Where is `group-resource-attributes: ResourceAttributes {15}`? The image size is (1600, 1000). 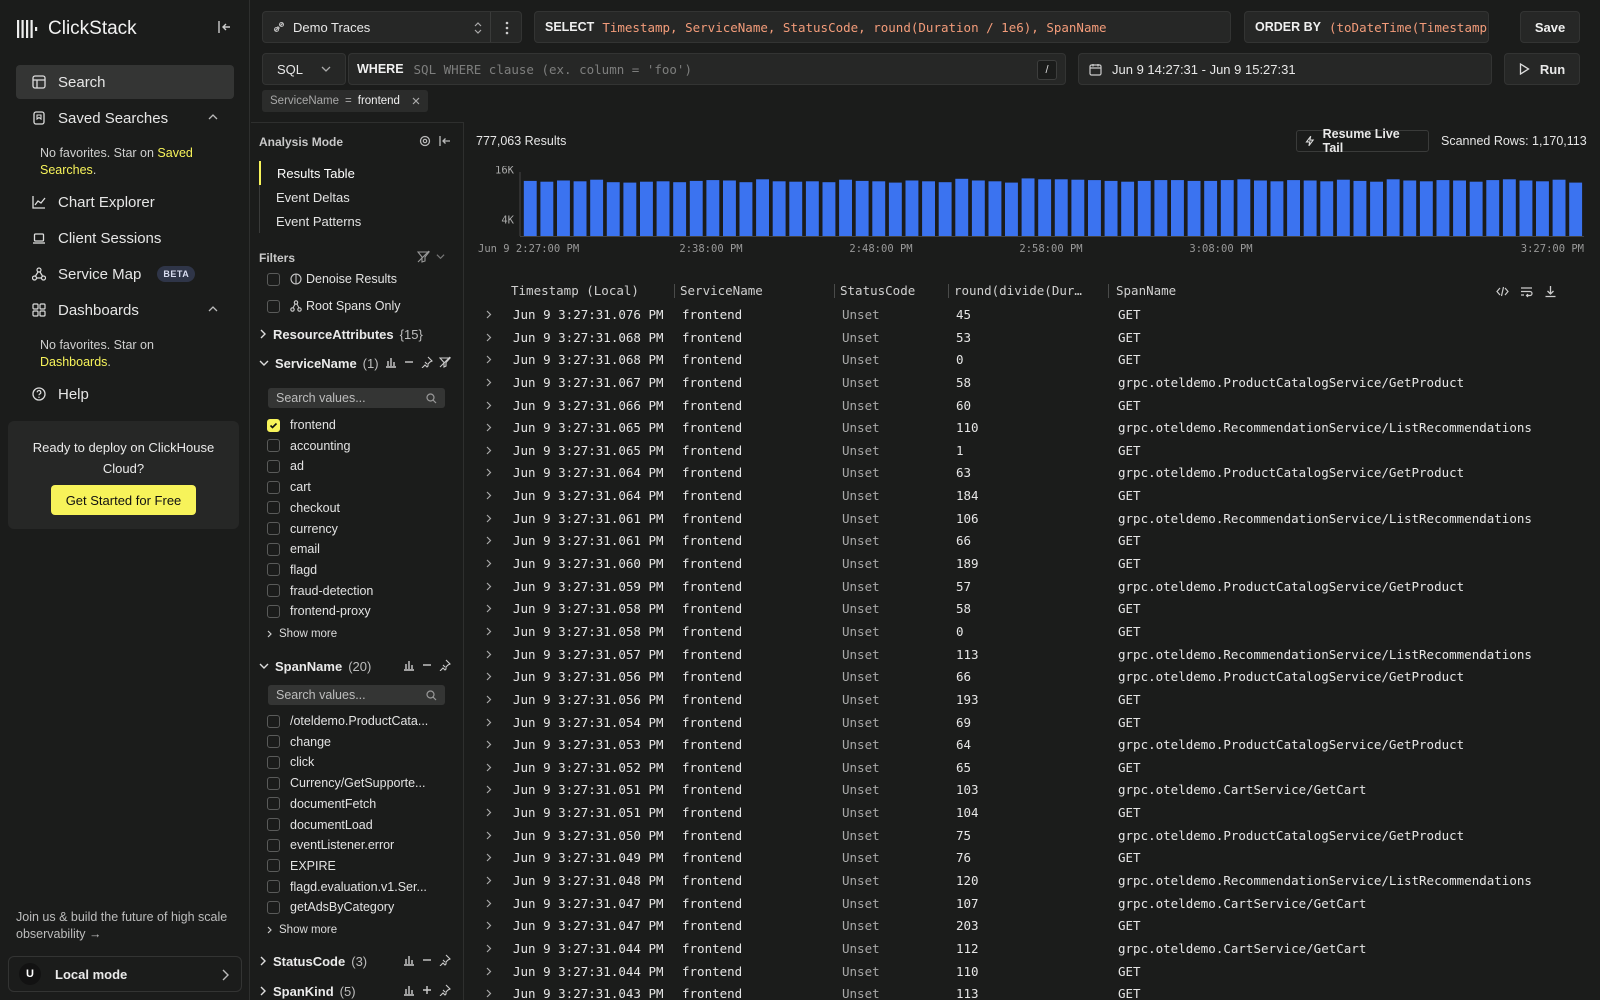
group-resource-attributes: ResourceAttributes {15} is located at coordinates (359, 334).